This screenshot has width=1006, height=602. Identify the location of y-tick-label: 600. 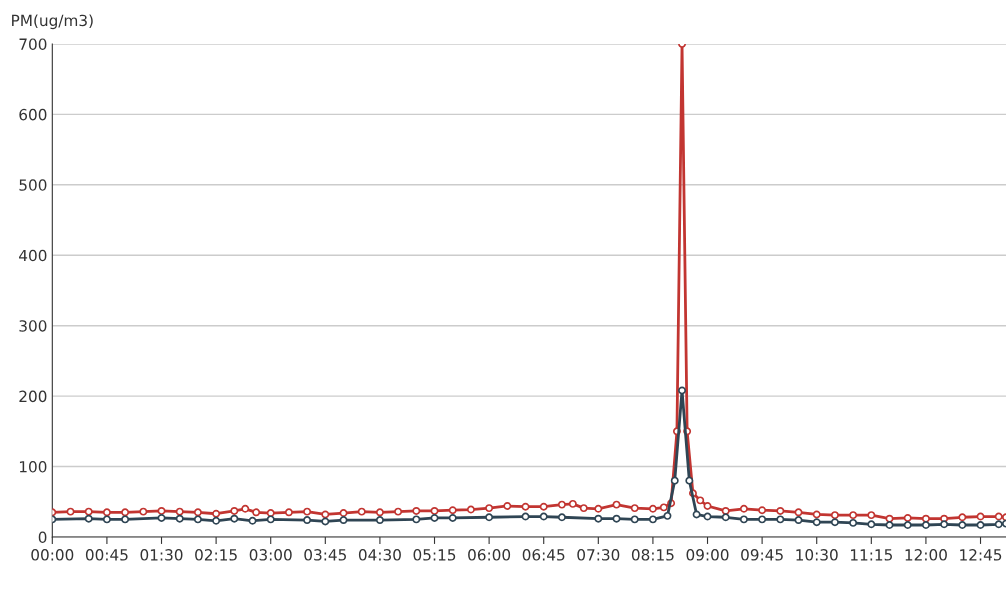
(33, 114).